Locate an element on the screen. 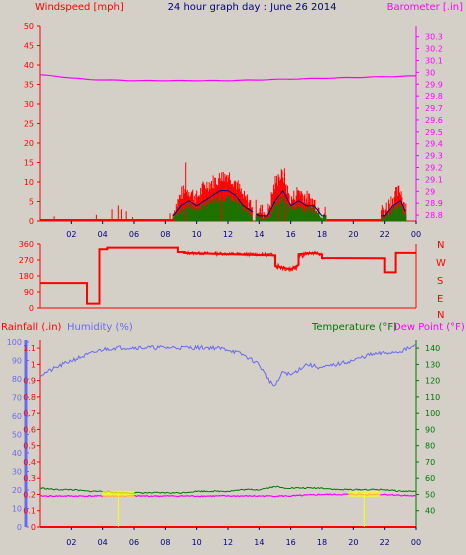 This screenshot has width=466, height=555. compass-label-s: S is located at coordinates (440, 281).